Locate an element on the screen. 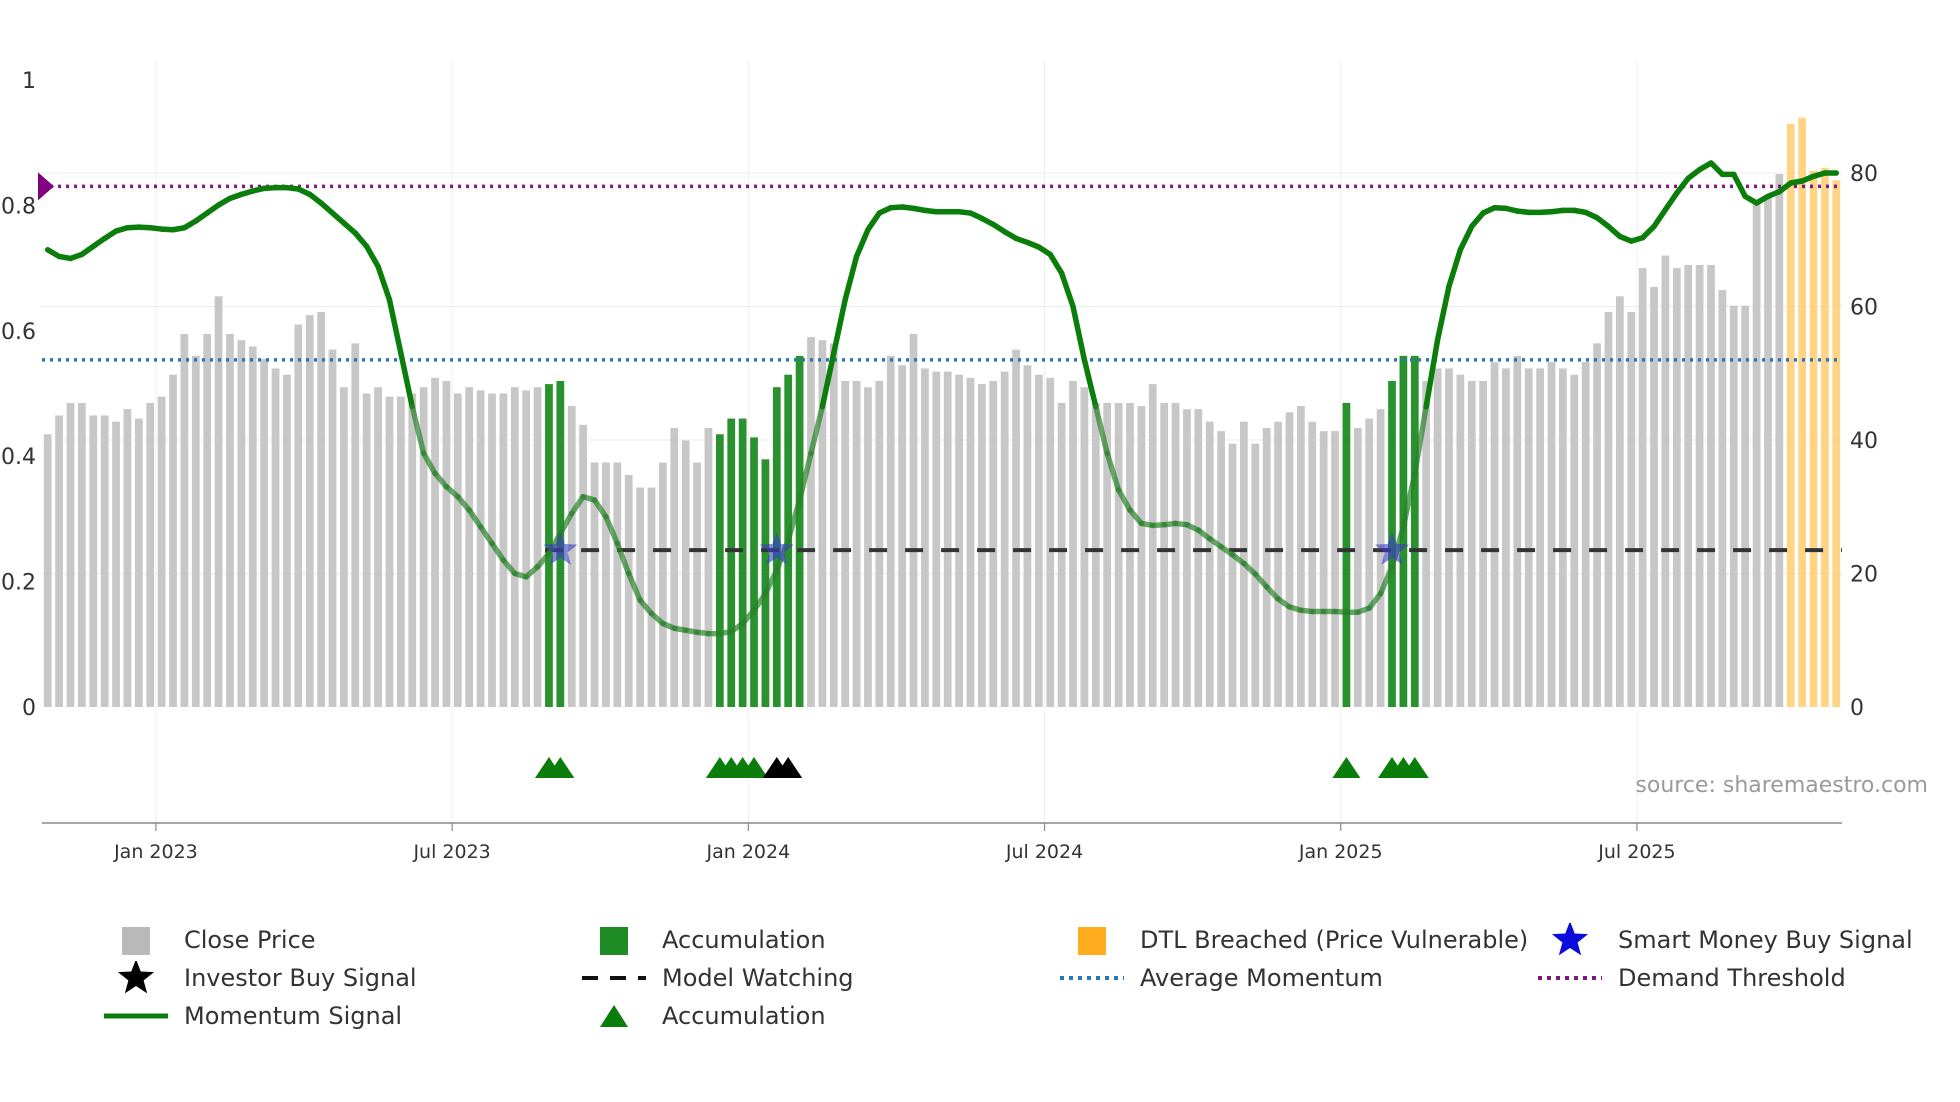 The width and height of the screenshot is (1960, 1102). x-axis-tick-label: Jul 2024 is located at coordinates (1044, 852).